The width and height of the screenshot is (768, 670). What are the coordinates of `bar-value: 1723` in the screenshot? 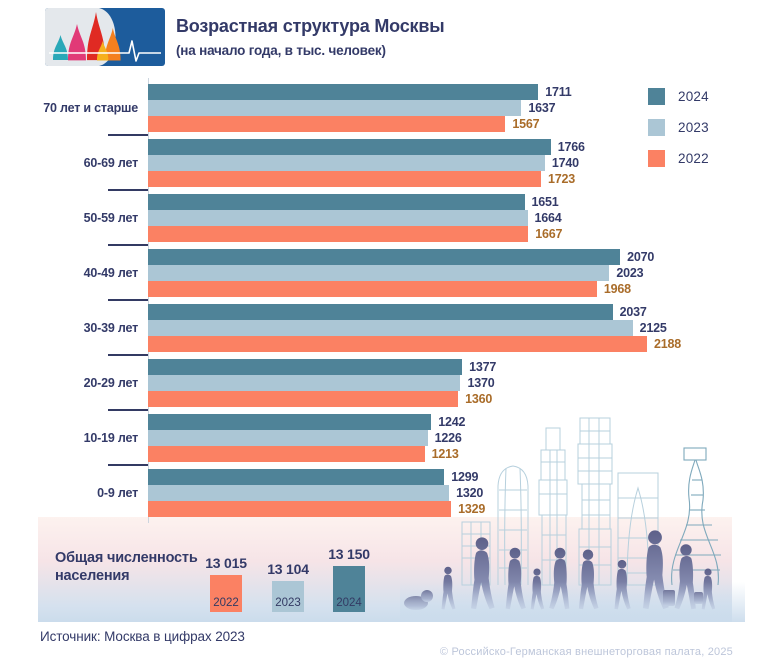 It's located at (561, 179).